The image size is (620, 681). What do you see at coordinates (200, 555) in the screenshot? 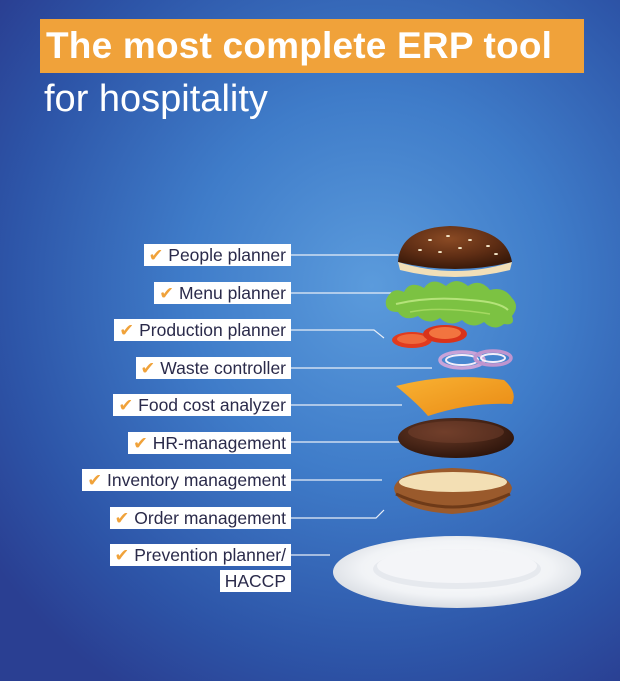
I see `feature-prevention-planner: ✔ Prevention planner/` at bounding box center [200, 555].